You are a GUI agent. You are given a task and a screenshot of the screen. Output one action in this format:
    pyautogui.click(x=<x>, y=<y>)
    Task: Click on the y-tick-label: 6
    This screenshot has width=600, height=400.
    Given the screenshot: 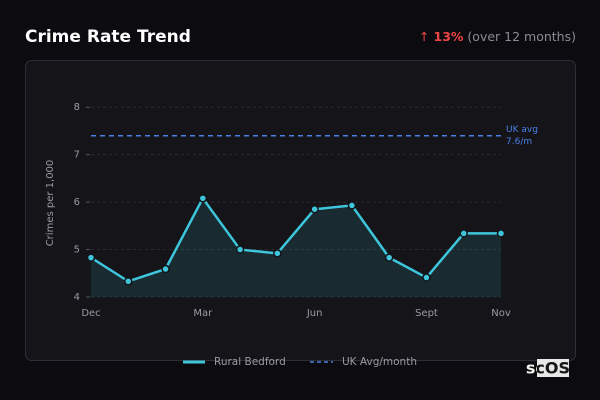 What is the action you would take?
    pyautogui.click(x=77, y=202)
    